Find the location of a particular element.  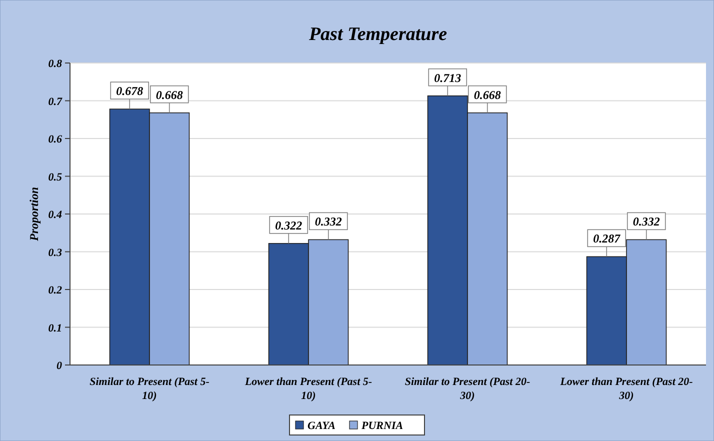

legend-label: GAYA is located at coordinates (322, 426).